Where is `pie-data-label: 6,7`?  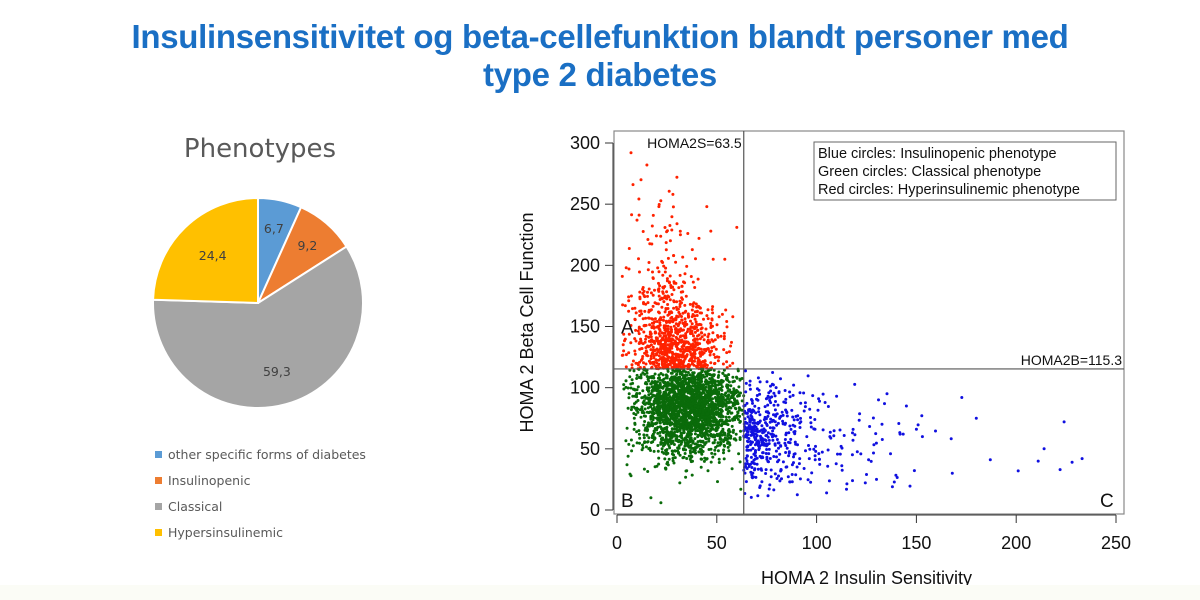 pie-data-label: 6,7 is located at coordinates (274, 228).